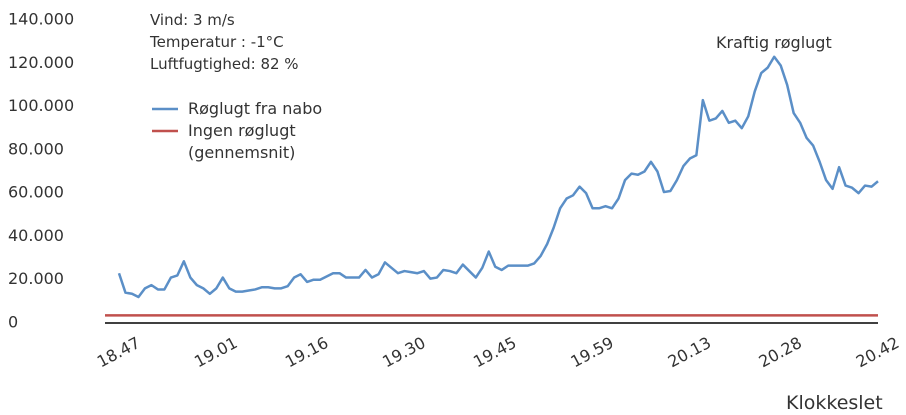  What do you see at coordinates (215, 352) in the screenshot?
I see `x-tick-label: 19.01` at bounding box center [215, 352].